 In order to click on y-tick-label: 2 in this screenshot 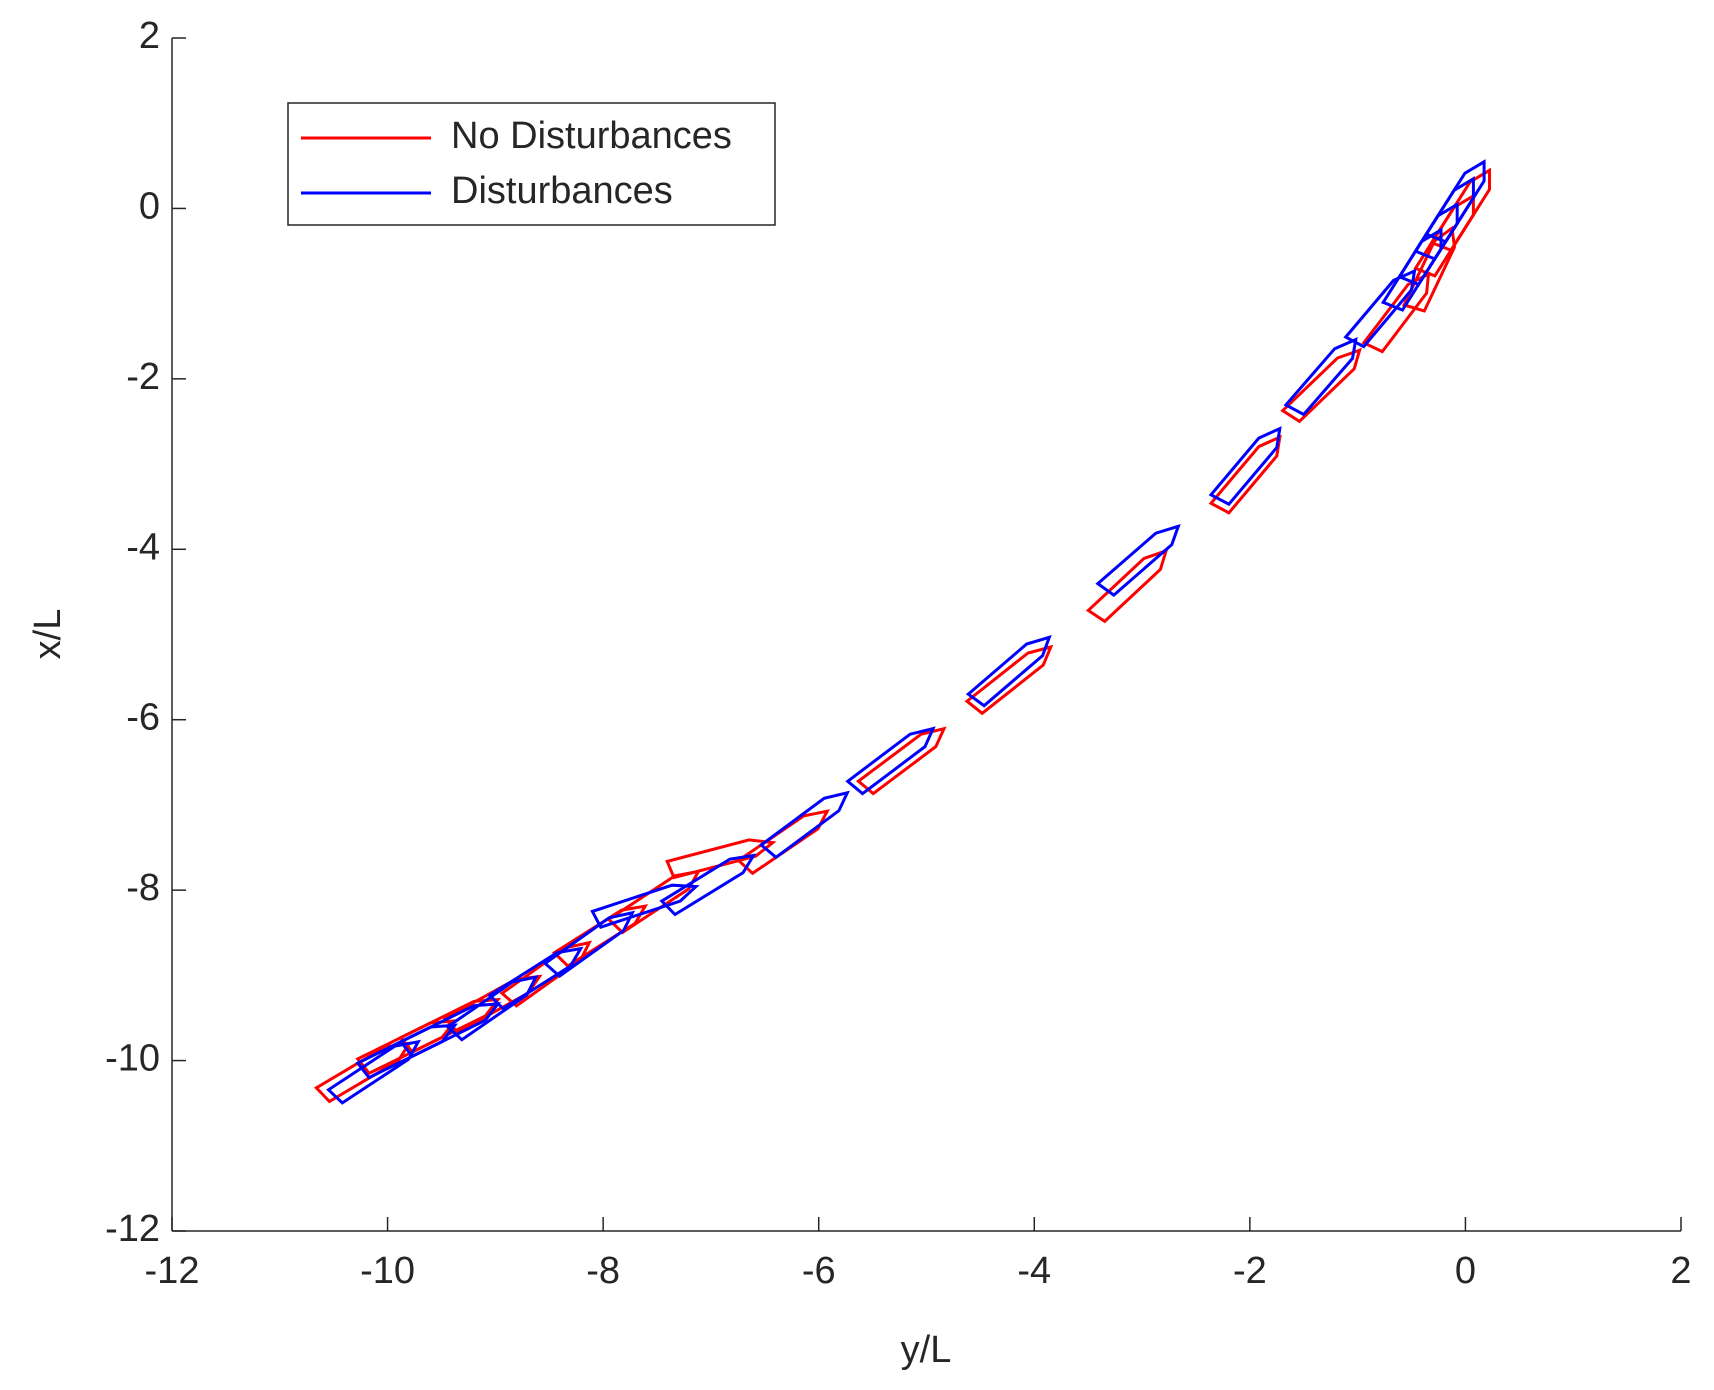, I will do `click(149, 36)`.